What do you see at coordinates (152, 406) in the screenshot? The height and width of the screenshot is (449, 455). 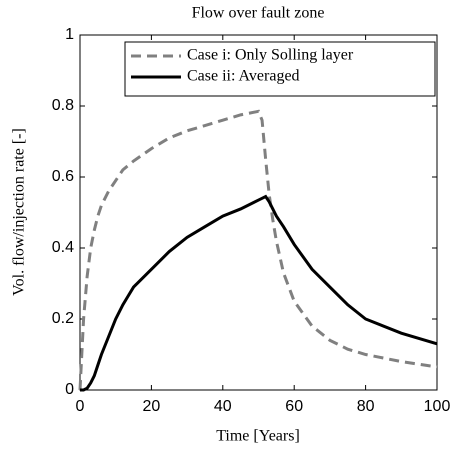 I see `x-tick-label: 20` at bounding box center [152, 406].